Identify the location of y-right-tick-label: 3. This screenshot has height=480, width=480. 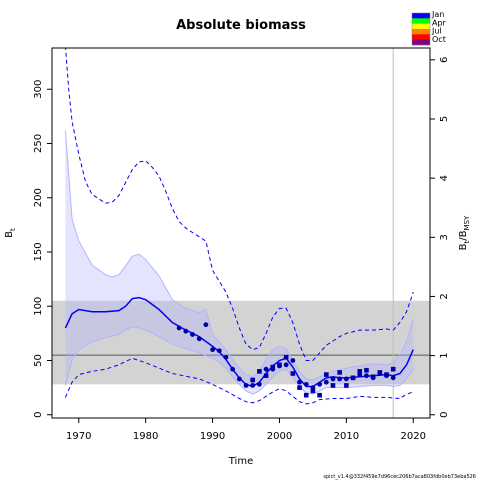
(444, 237).